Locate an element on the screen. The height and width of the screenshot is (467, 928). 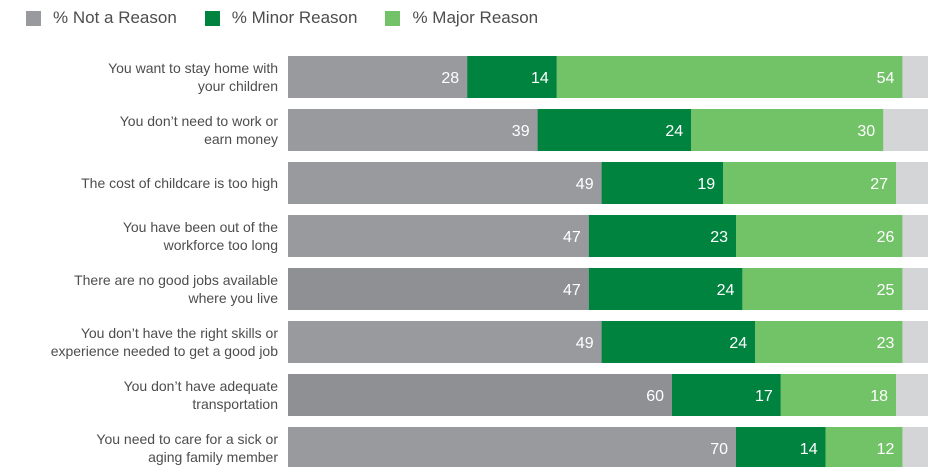
category-label: You don’t have adequate transportation is located at coordinates (201, 395).